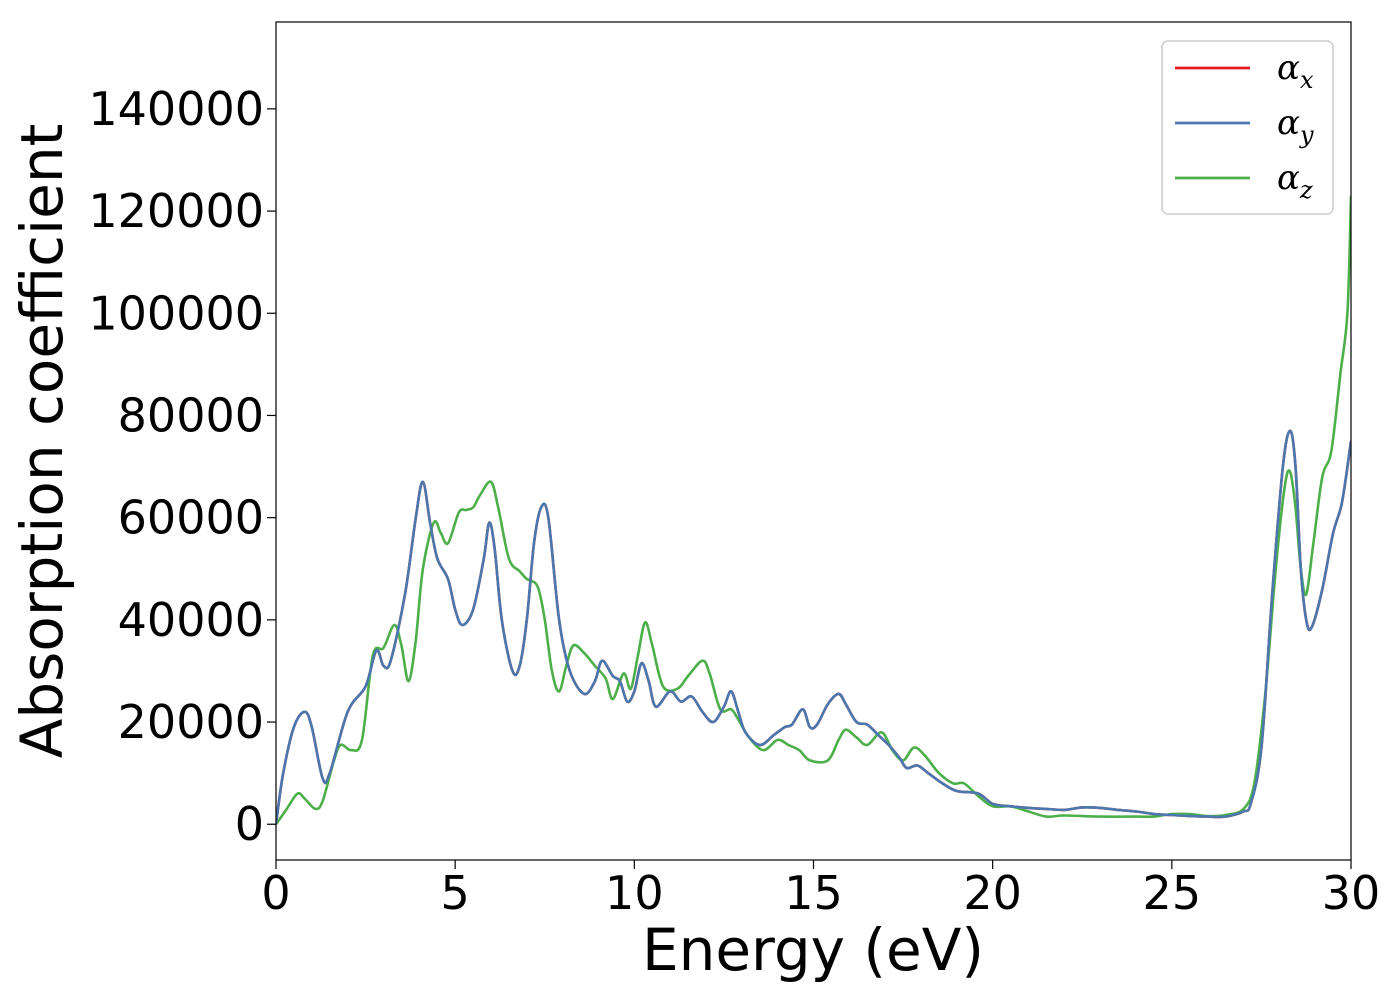 The height and width of the screenshot is (1000, 1400). Describe the element at coordinates (634, 893) in the screenshot. I see `x-tick-label: 10` at that location.